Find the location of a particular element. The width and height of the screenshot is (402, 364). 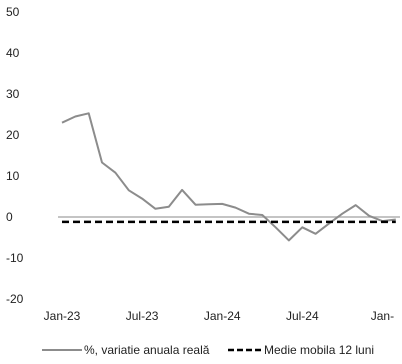

x-axis-ticks: Jan-23 Jul-23 Jan-24 Jul-24 Jan- is located at coordinates (219, 316).